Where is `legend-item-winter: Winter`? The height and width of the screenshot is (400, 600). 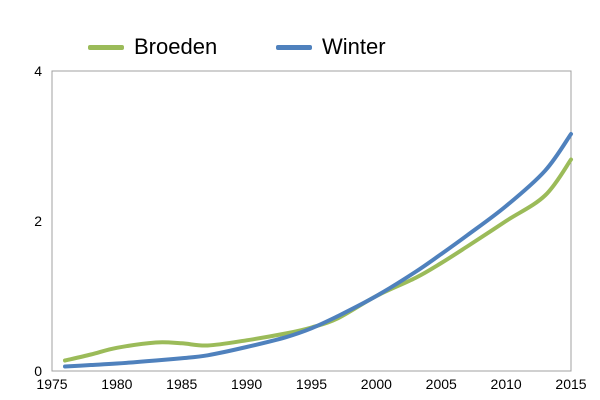 legend-item-winter: Winter is located at coordinates (331, 47).